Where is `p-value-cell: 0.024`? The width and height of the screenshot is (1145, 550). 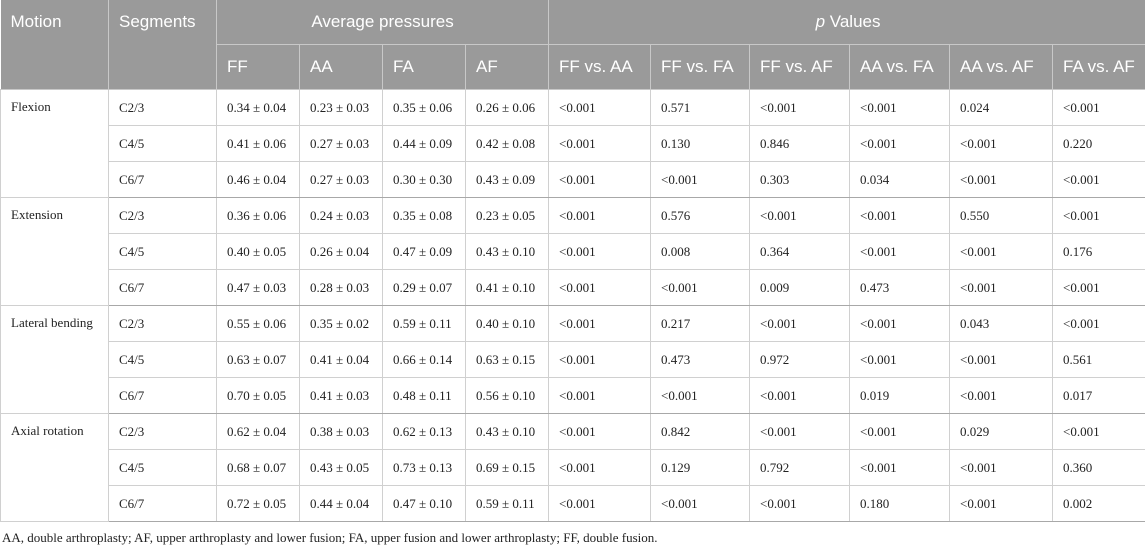
p-value-cell: 0.024 is located at coordinates (1001, 107).